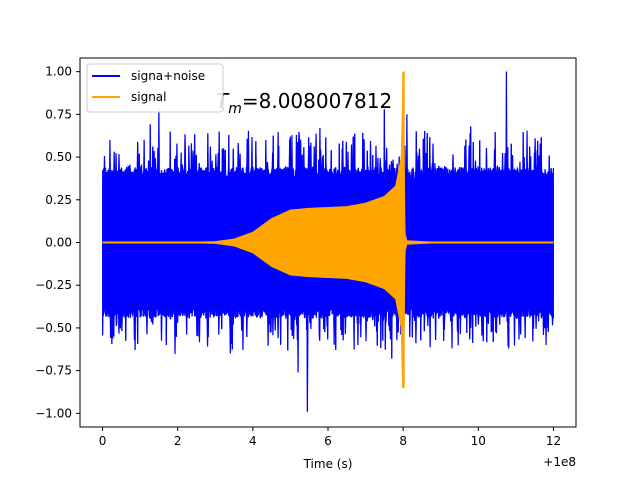 The height and width of the screenshot is (480, 640). I want to click on legend: signa+noise signal, so click(155, 88).